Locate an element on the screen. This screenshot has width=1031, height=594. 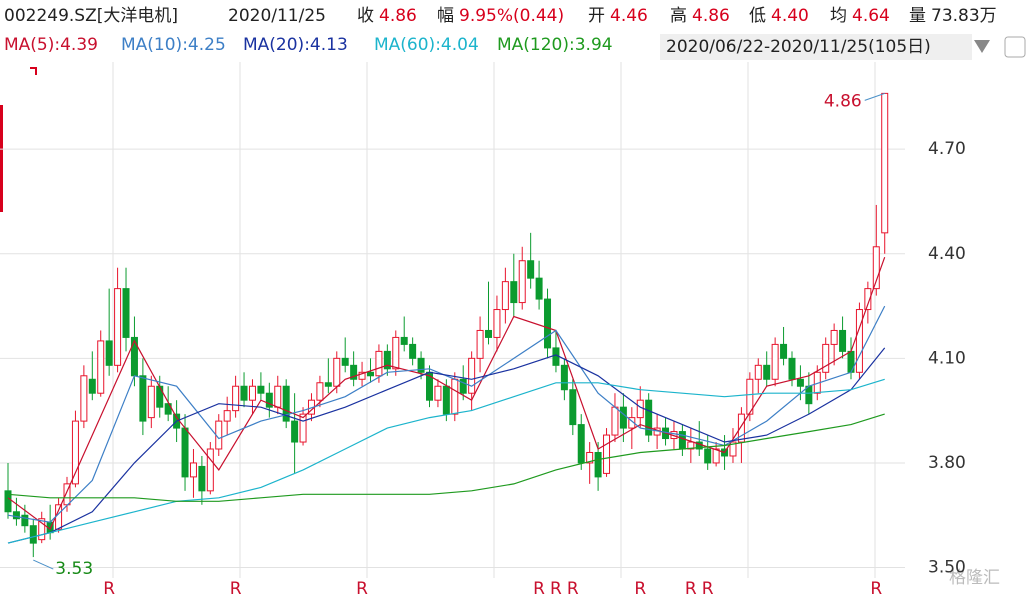
quote-label: 收 is located at coordinates (365, 16).